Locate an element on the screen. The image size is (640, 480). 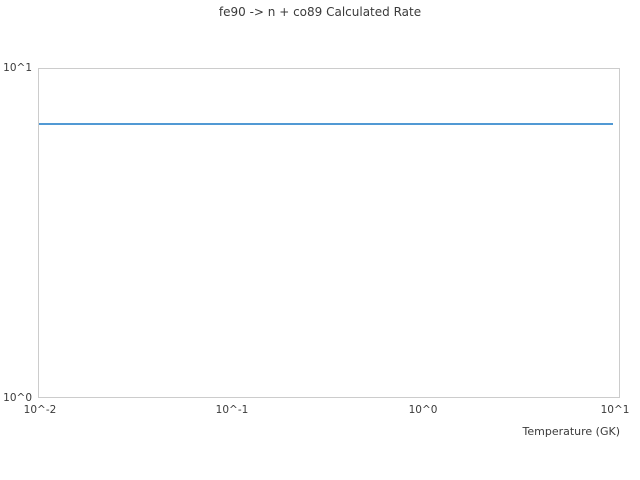
x-tick-label-1e-2: 10^-2 is located at coordinates (40, 410).